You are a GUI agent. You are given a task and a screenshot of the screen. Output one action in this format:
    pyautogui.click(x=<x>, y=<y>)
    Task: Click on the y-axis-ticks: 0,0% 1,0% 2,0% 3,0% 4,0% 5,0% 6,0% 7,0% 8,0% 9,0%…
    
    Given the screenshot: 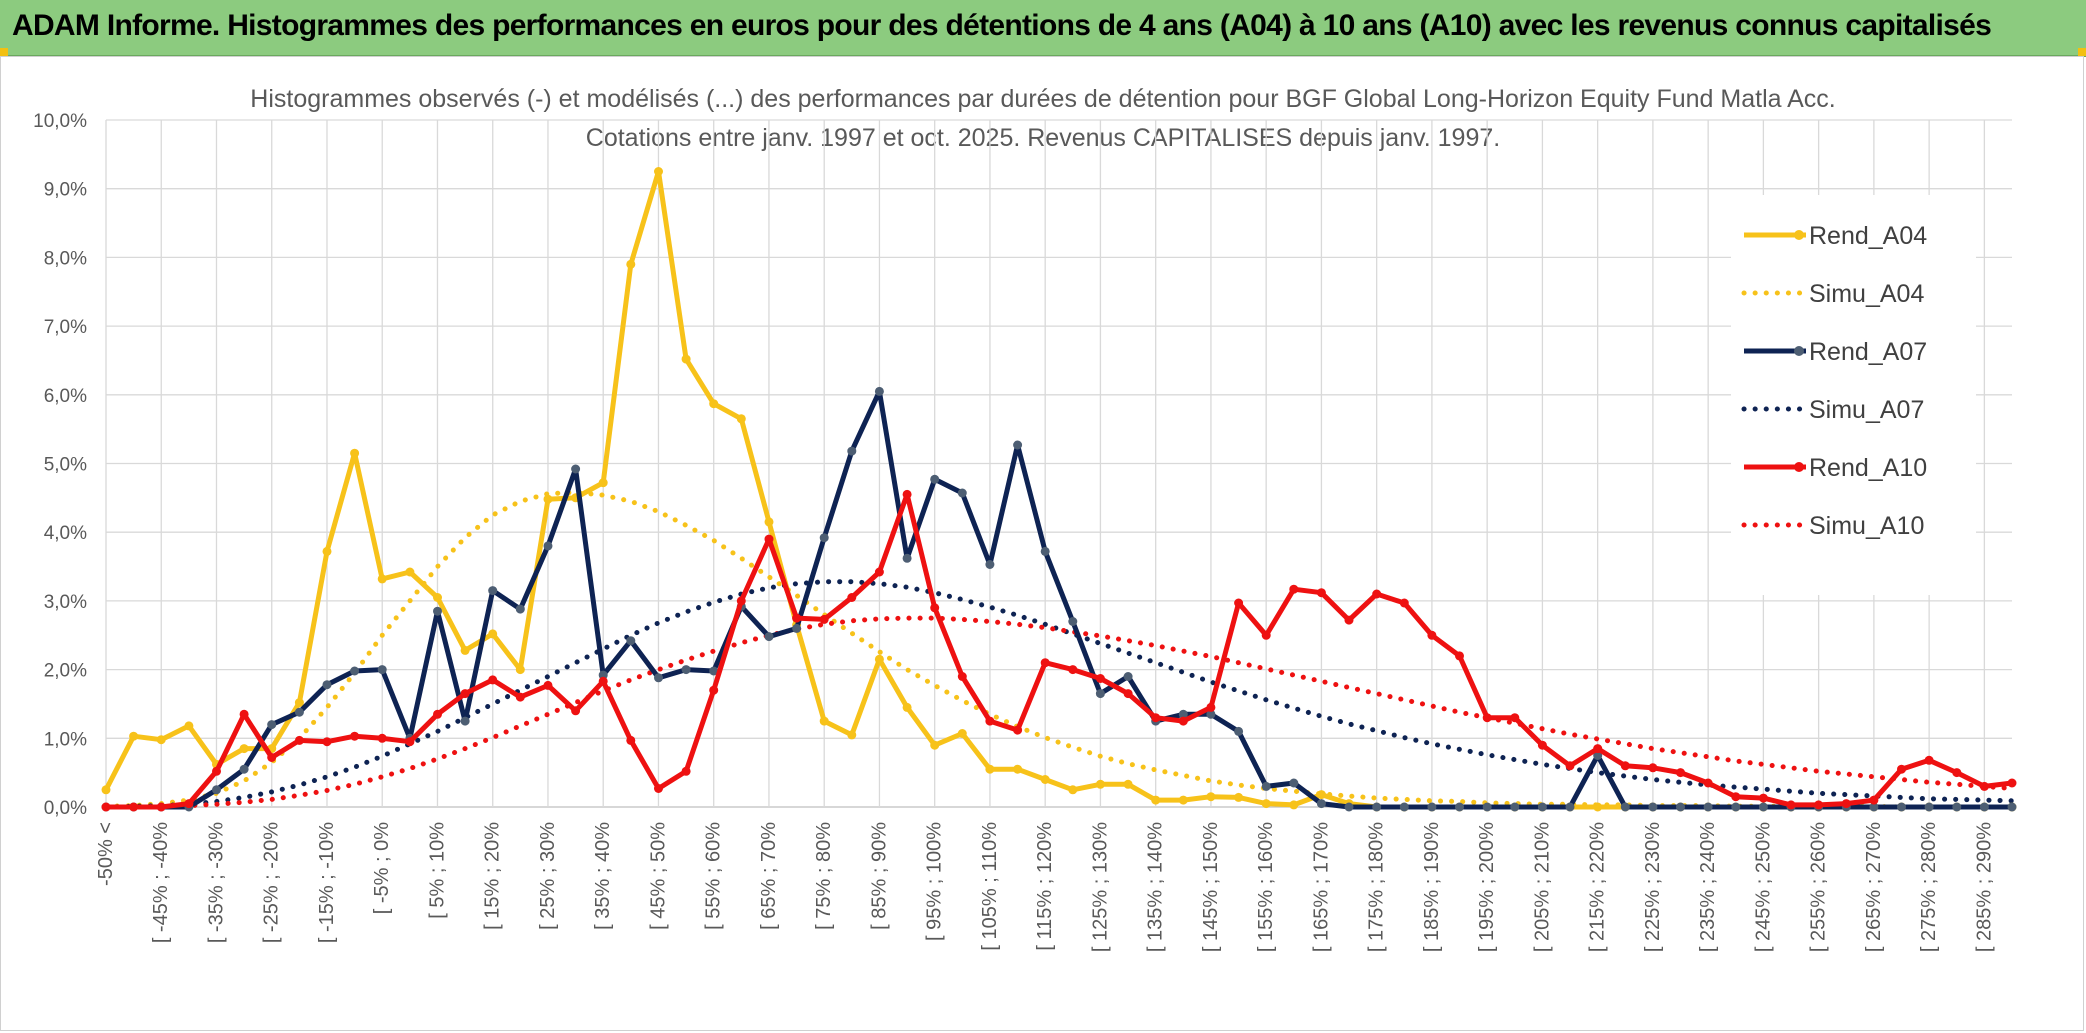 What is the action you would take?
    pyautogui.click(x=60, y=465)
    